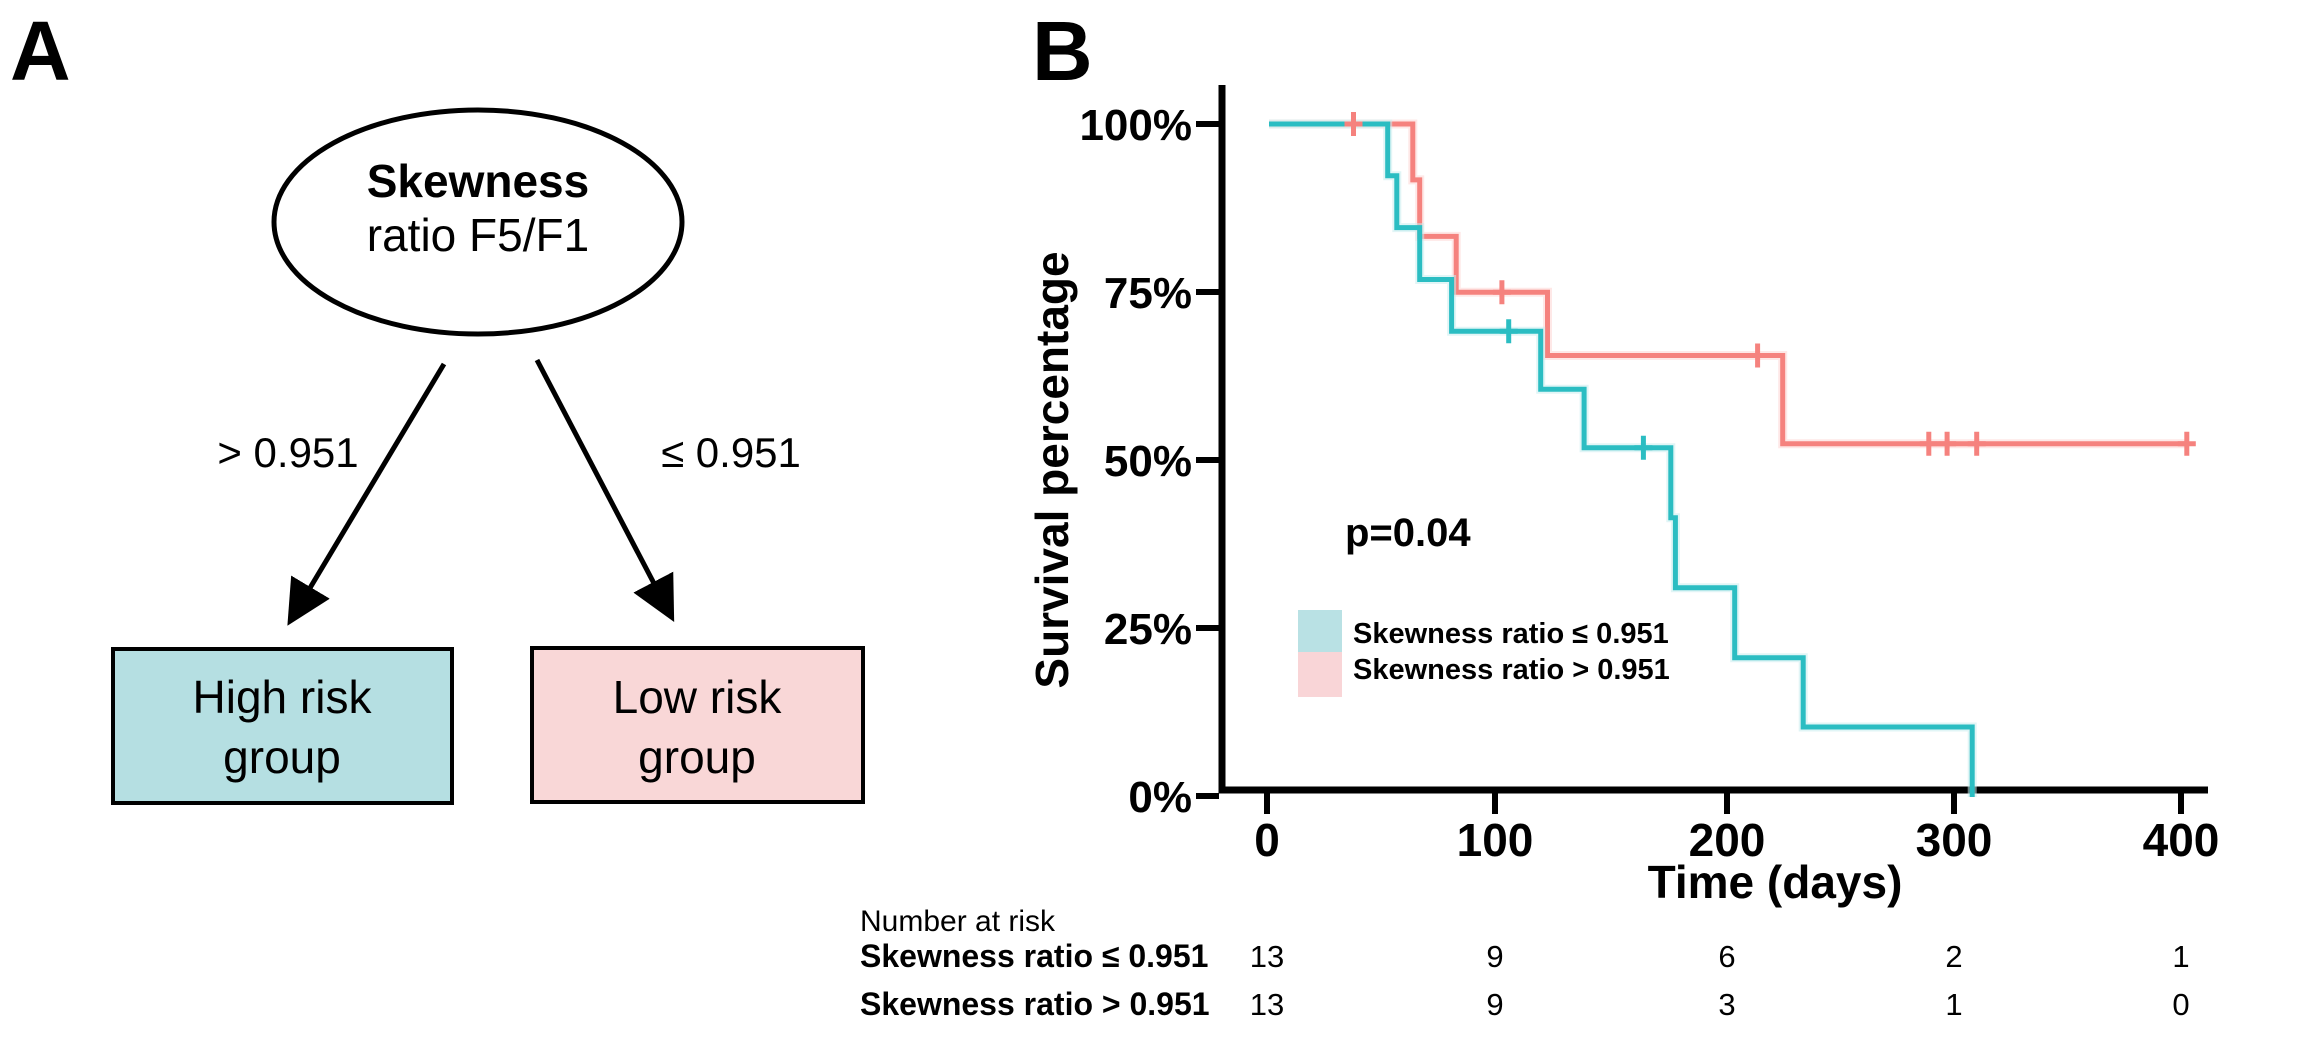 This screenshot has height=1046, width=2313. What do you see at coordinates (1726, 956) in the screenshot?
I see `nar-value: 6` at bounding box center [1726, 956].